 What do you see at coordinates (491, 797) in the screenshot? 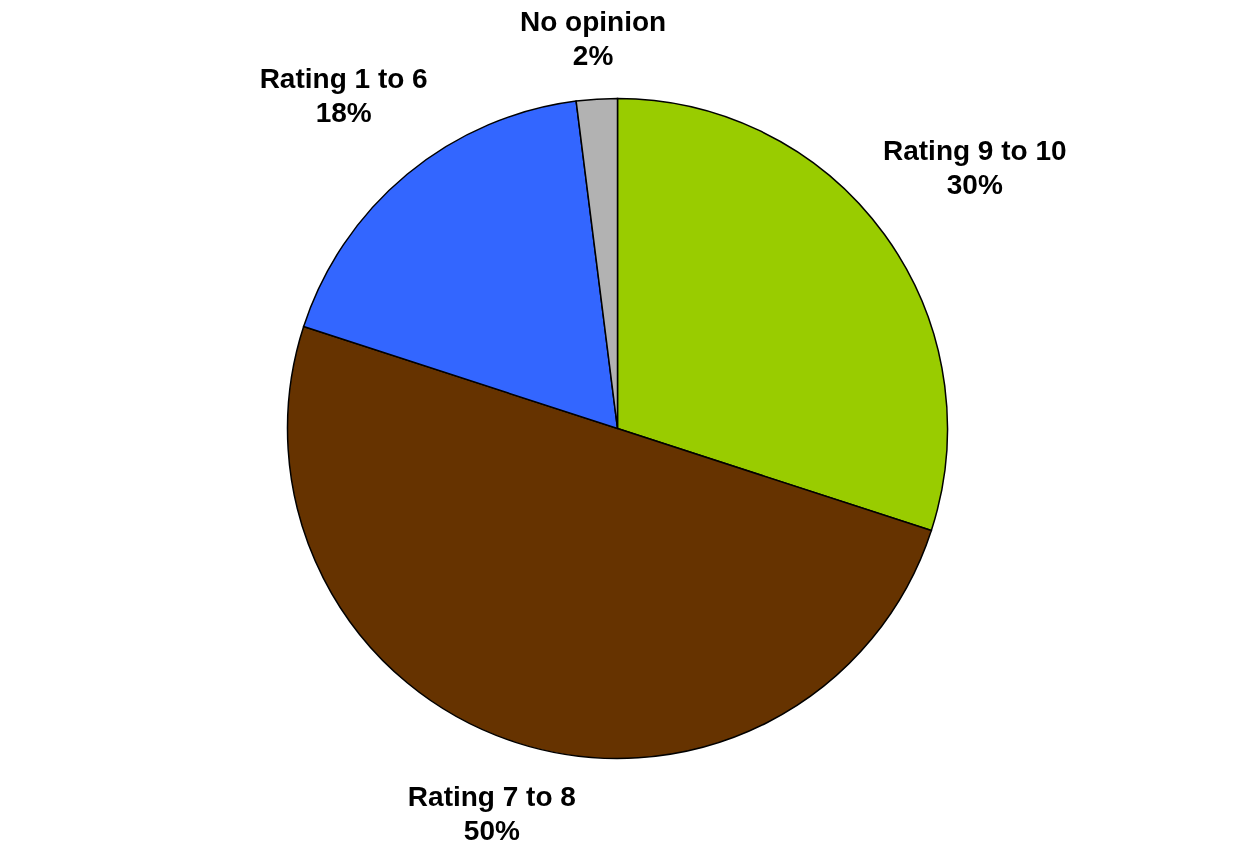
I see `slice-label: Rating 7 to 8` at bounding box center [491, 797].